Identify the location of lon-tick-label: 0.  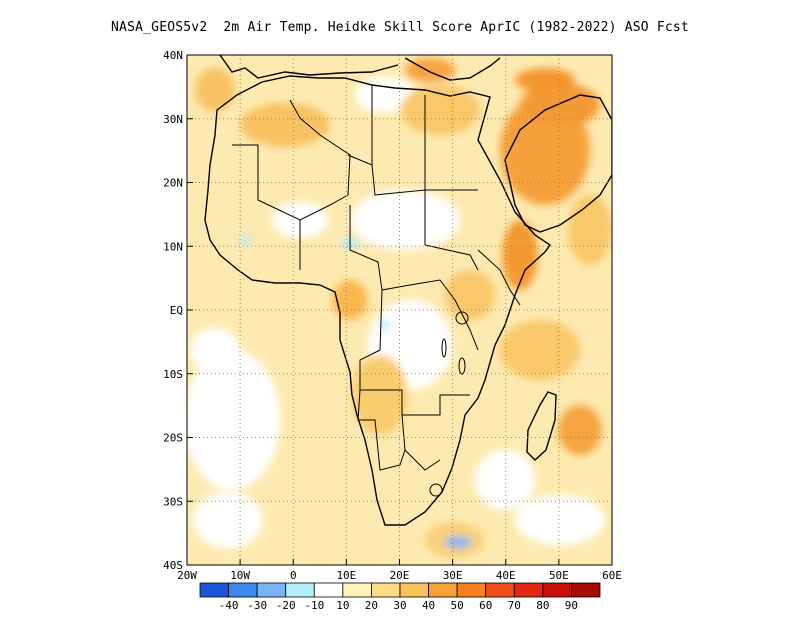
(293, 575).